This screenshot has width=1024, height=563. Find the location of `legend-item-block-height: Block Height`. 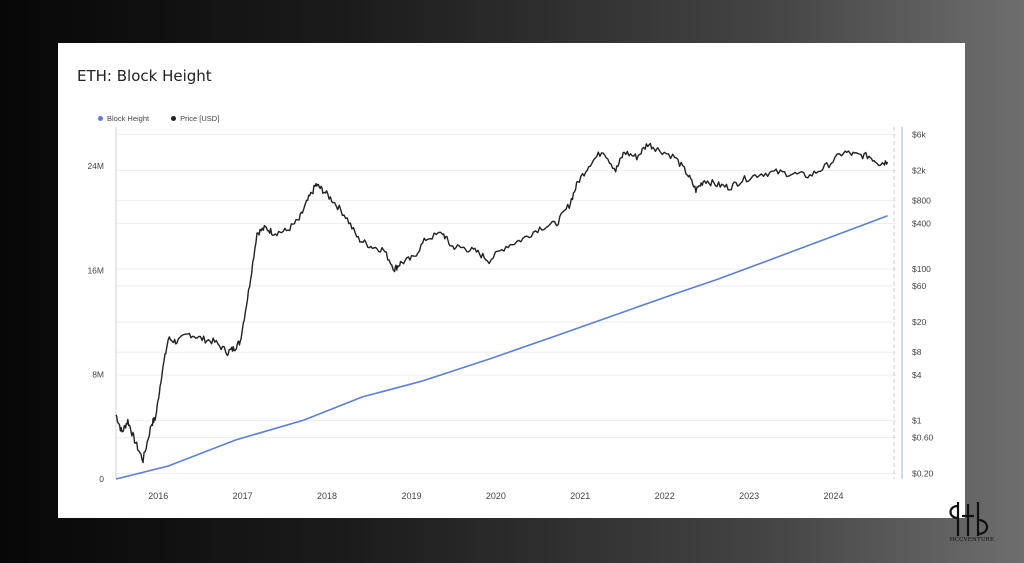

legend-item-block-height: Block Height is located at coordinates (123, 118).